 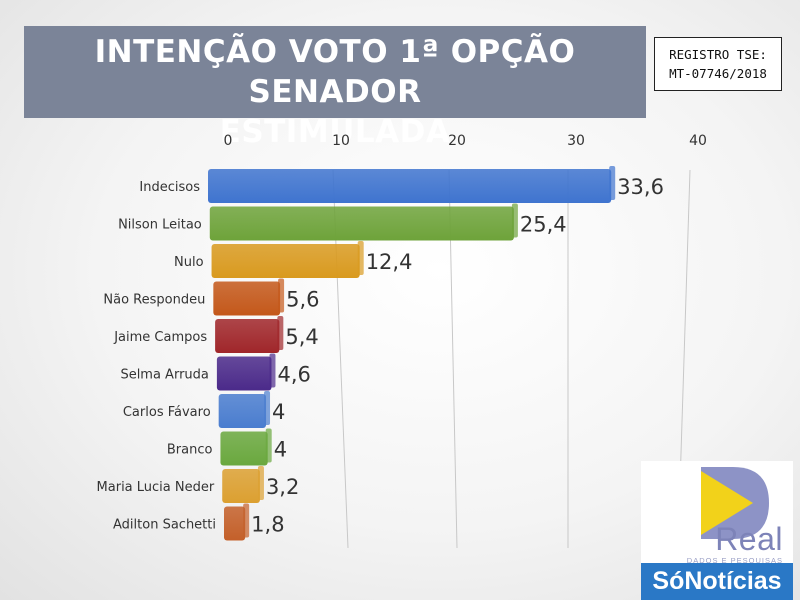 I want to click on real-logo-mark, so click(x=735, y=503).